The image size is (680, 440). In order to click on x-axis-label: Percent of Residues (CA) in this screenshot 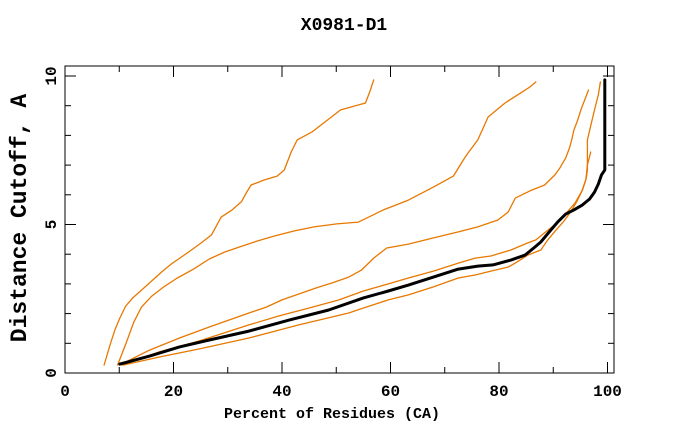, I will do `click(332, 414)`.